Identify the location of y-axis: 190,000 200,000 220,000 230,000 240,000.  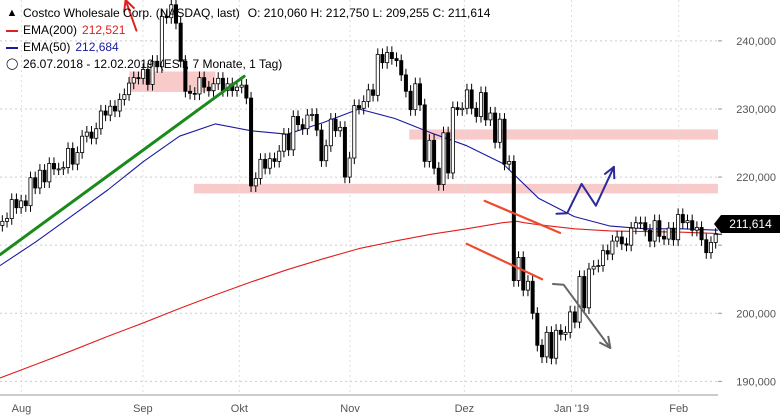
(747, 212).